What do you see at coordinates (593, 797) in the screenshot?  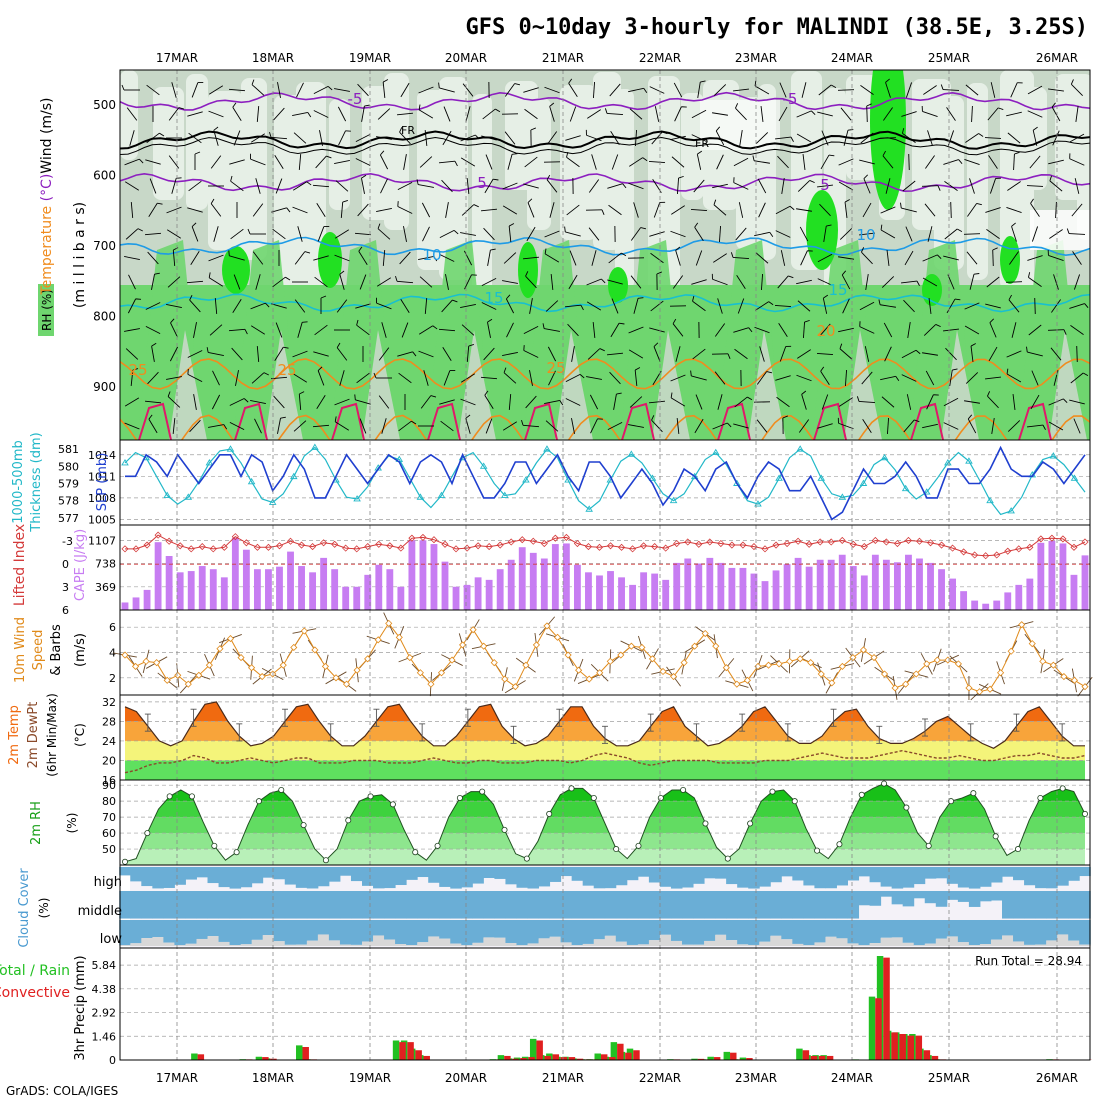 I see `rh2m-marker` at bounding box center [593, 797].